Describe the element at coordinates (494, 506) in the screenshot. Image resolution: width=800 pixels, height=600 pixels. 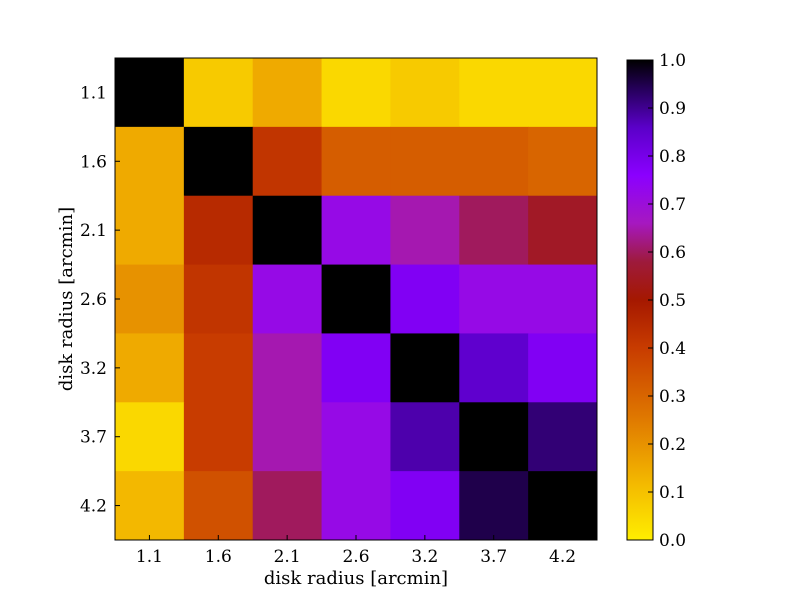
I see `heatmap-cell-r6-c5` at that location.